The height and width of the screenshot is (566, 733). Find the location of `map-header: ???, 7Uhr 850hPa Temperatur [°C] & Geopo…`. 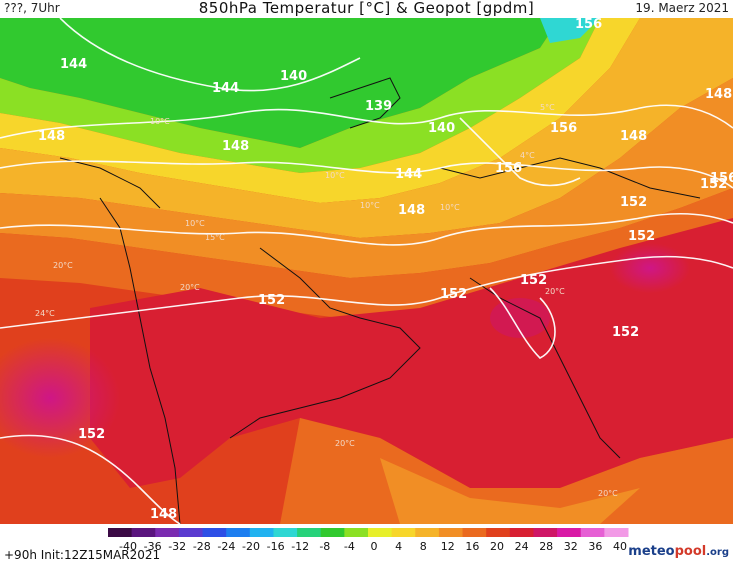

map-header: ???, 7Uhr 850hPa Temperatur [°C] & Geopo… is located at coordinates (366, 9).